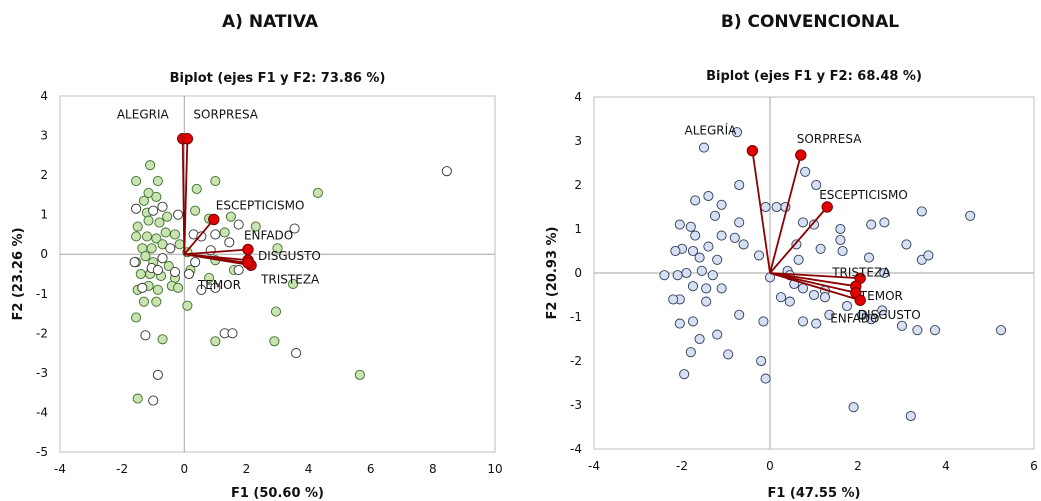 This screenshot has height=501, width=1041. I want to click on vector-label: ENFADO, so click(268, 235).